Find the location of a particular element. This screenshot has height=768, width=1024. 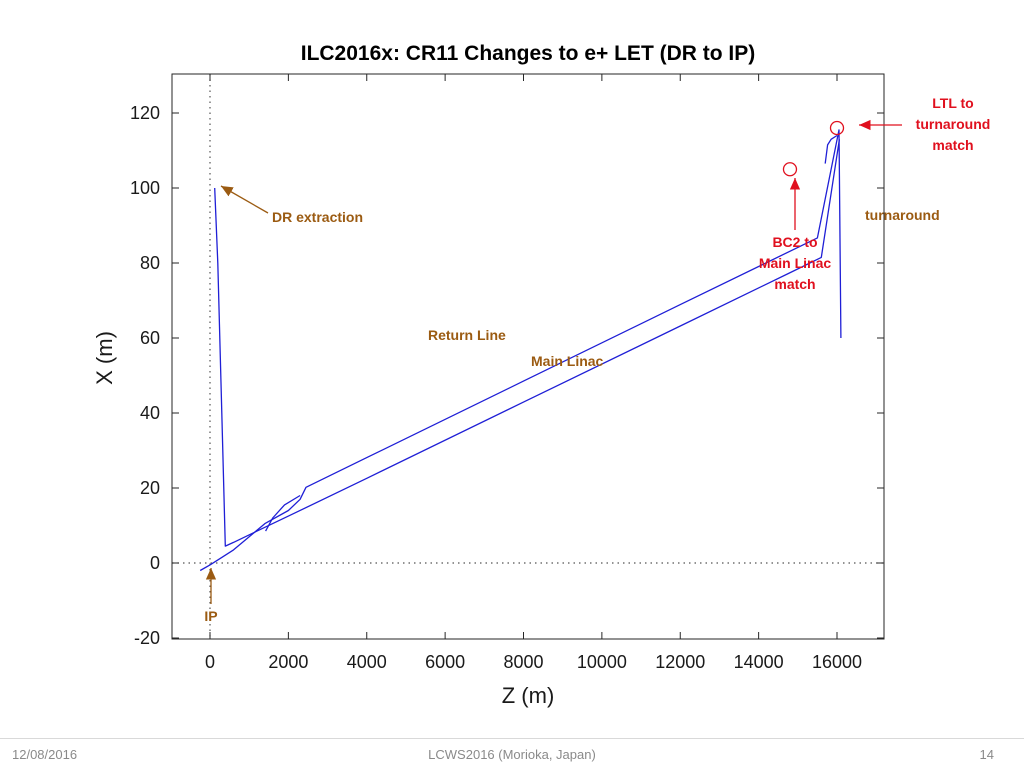

x-tick-label: 8000 is located at coordinates (523, 662).